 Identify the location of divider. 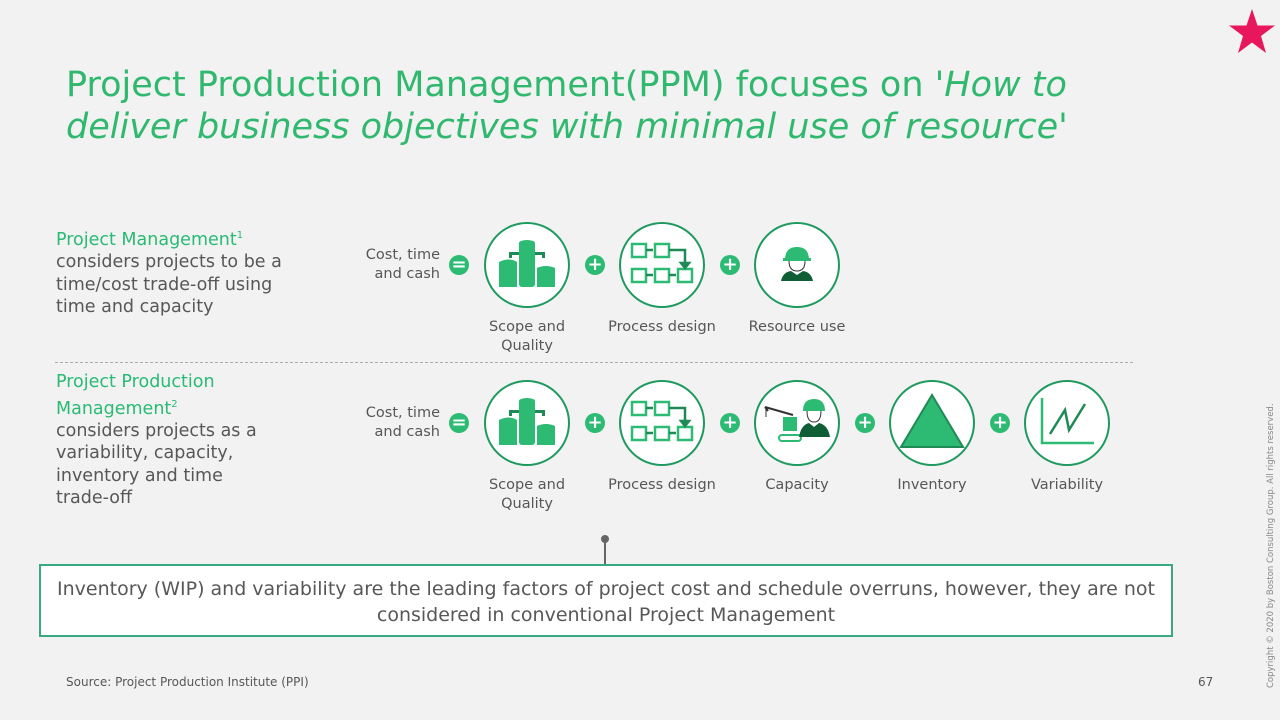
(594, 362).